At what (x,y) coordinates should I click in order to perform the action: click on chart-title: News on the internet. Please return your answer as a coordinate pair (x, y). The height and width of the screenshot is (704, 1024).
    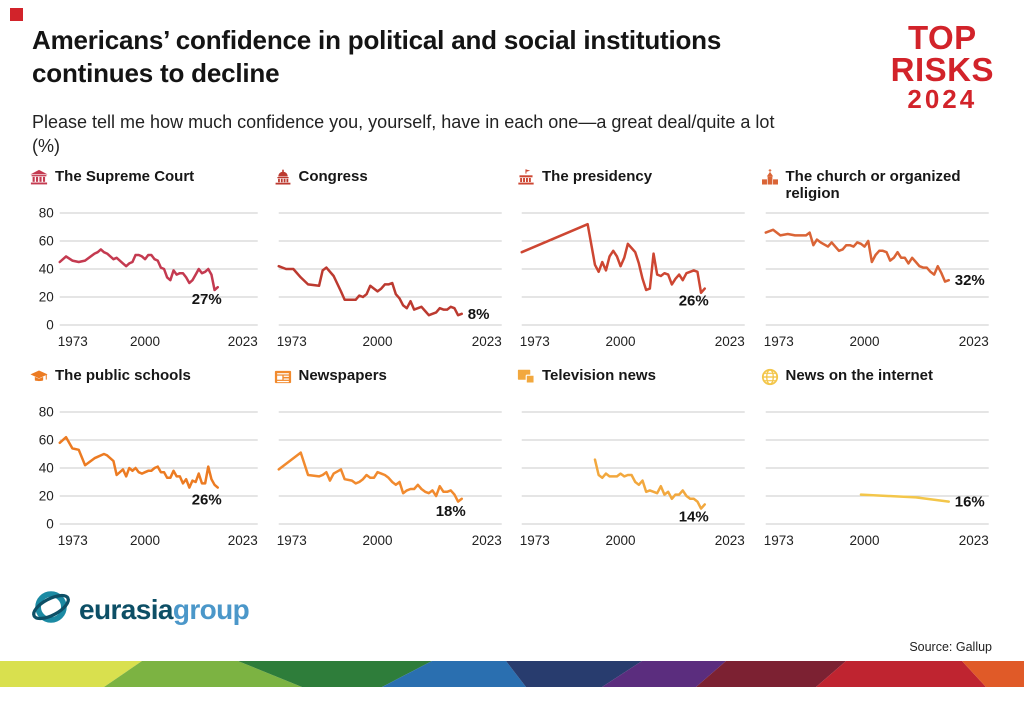
    Looking at the image, I should click on (859, 375).